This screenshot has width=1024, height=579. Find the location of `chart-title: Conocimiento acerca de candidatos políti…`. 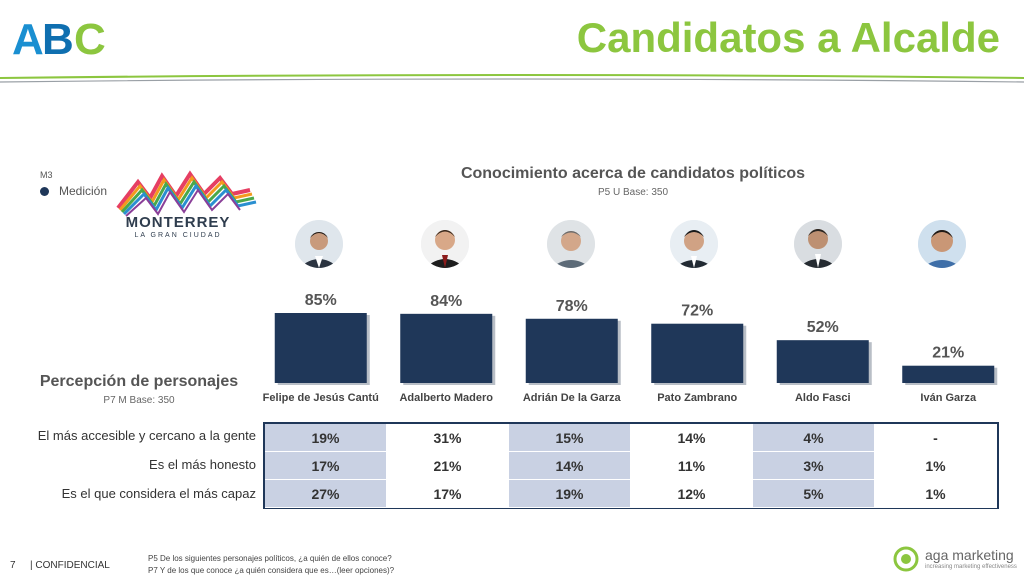

chart-title: Conocimiento acerca de candidatos políti… is located at coordinates (633, 173).